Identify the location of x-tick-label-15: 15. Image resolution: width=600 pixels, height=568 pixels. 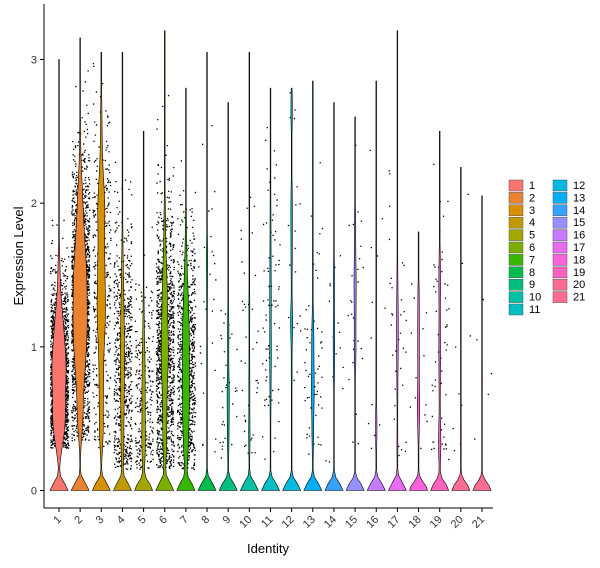
(351, 522).